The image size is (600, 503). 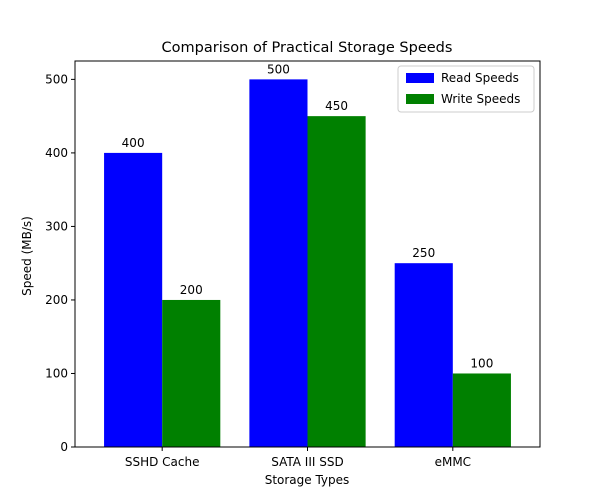 I want to click on x-axis-label: Storage Types, so click(x=307, y=480).